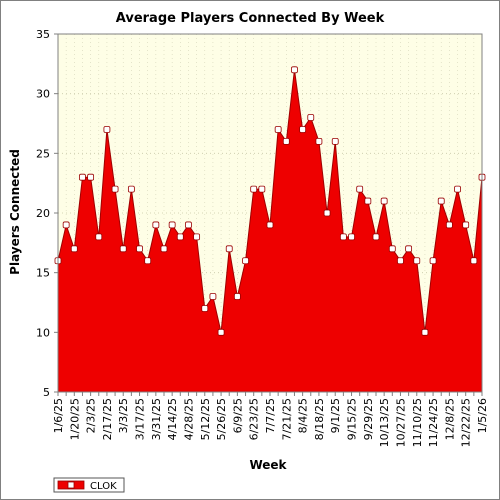  I want to click on x-axis-label: Week, so click(268, 465).